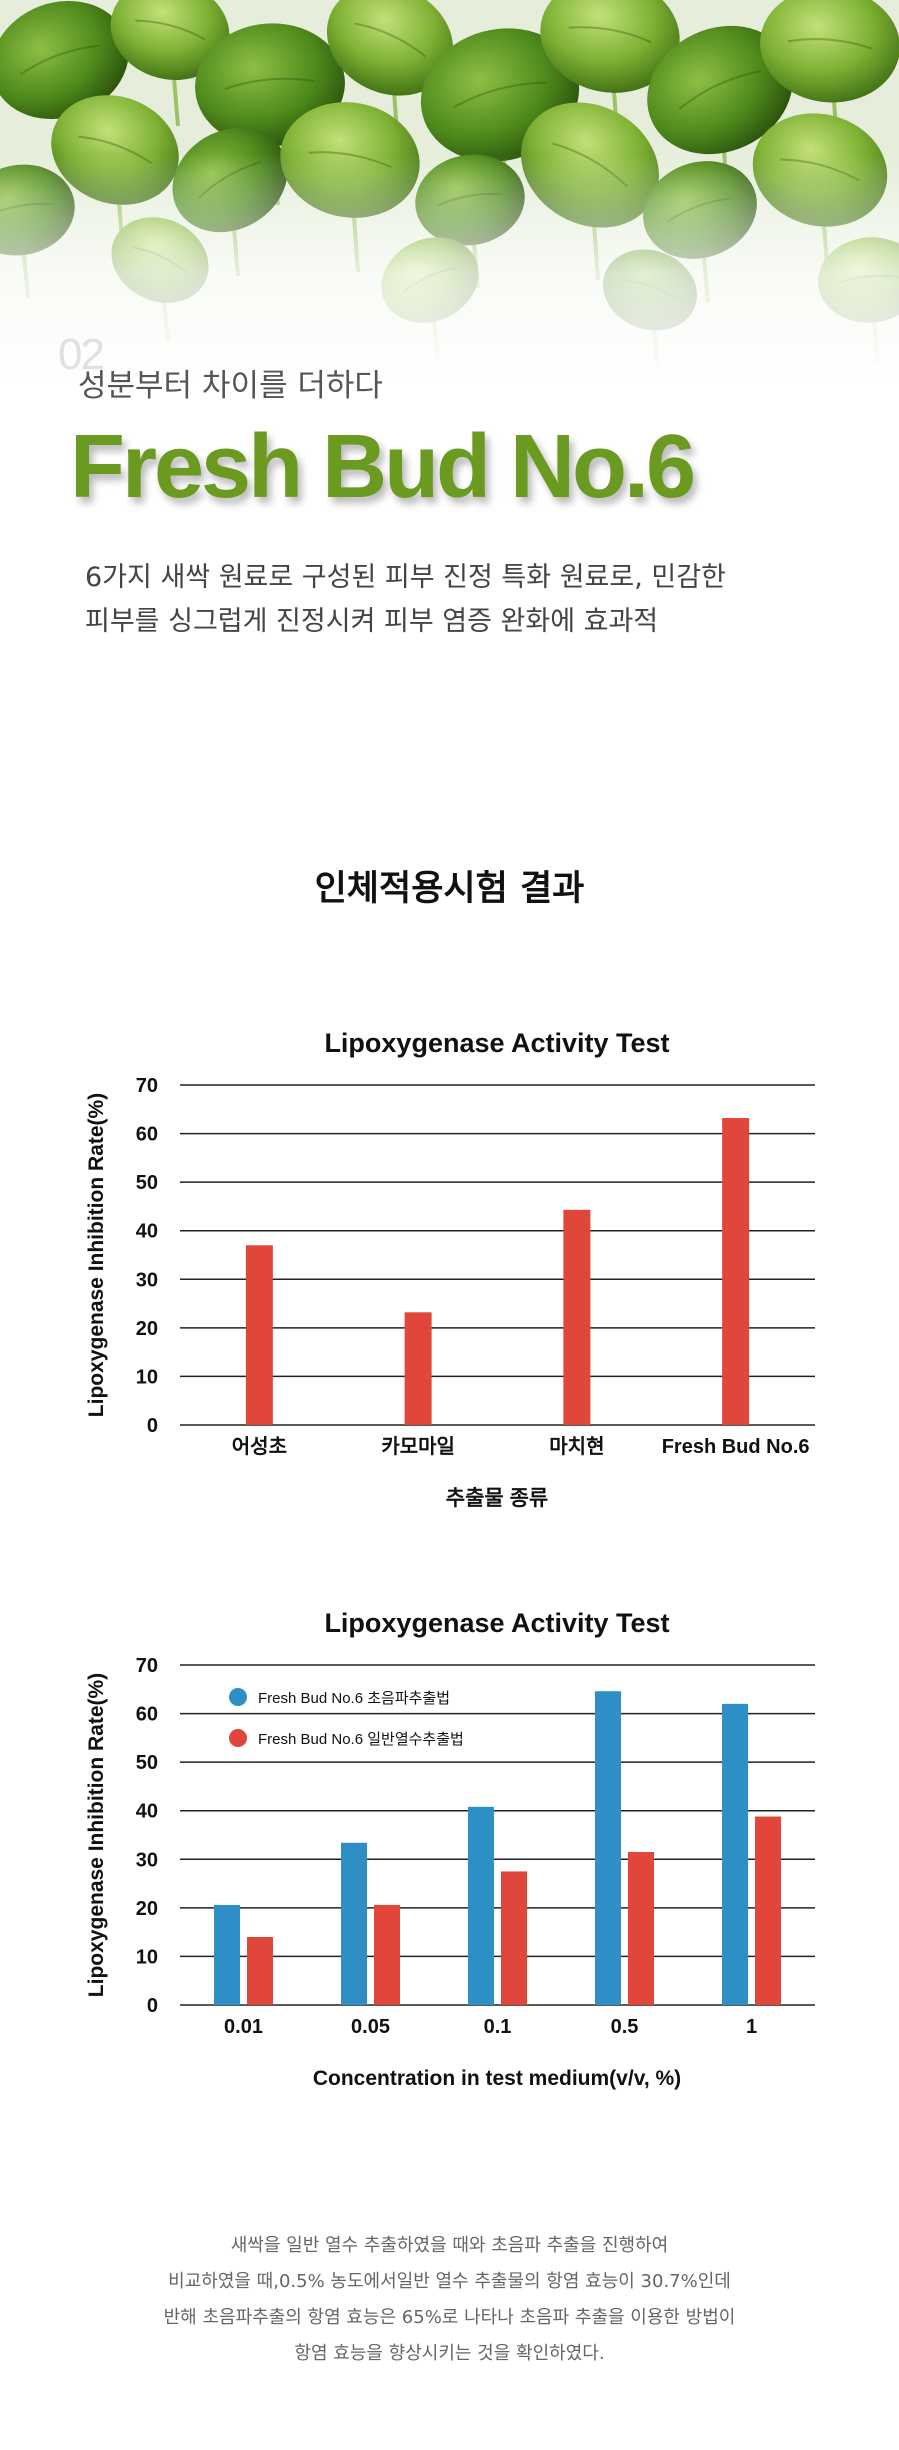 This screenshot has height=2450, width=899. What do you see at coordinates (230, 386) in the screenshot?
I see `intro-subtitle: 성분부터 차이를 더하다` at bounding box center [230, 386].